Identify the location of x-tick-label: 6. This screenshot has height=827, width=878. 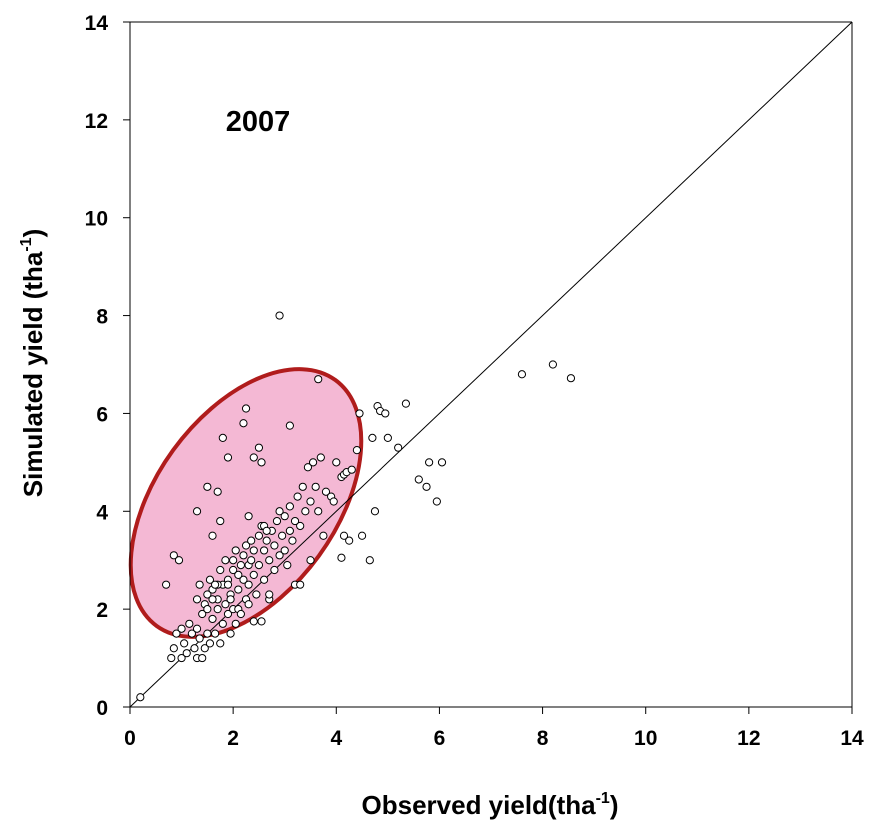
(440, 738).